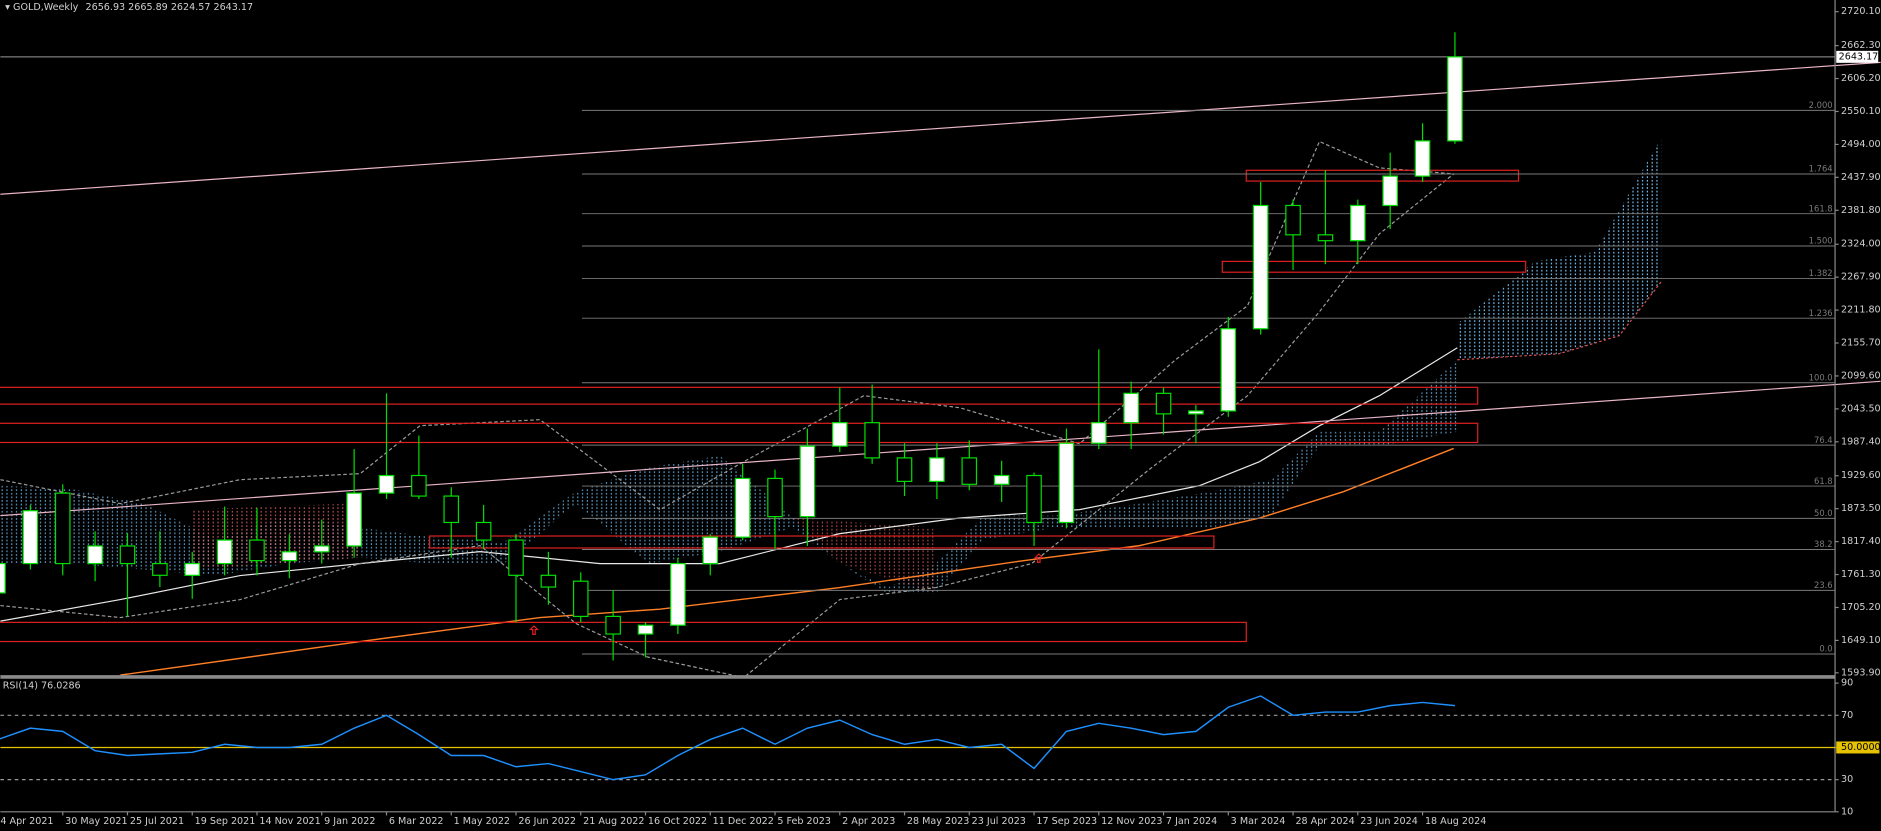 The width and height of the screenshot is (1881, 831). What do you see at coordinates (938, 821) in the screenshot?
I see `x-tick-label: 28 May 2023` at bounding box center [938, 821].